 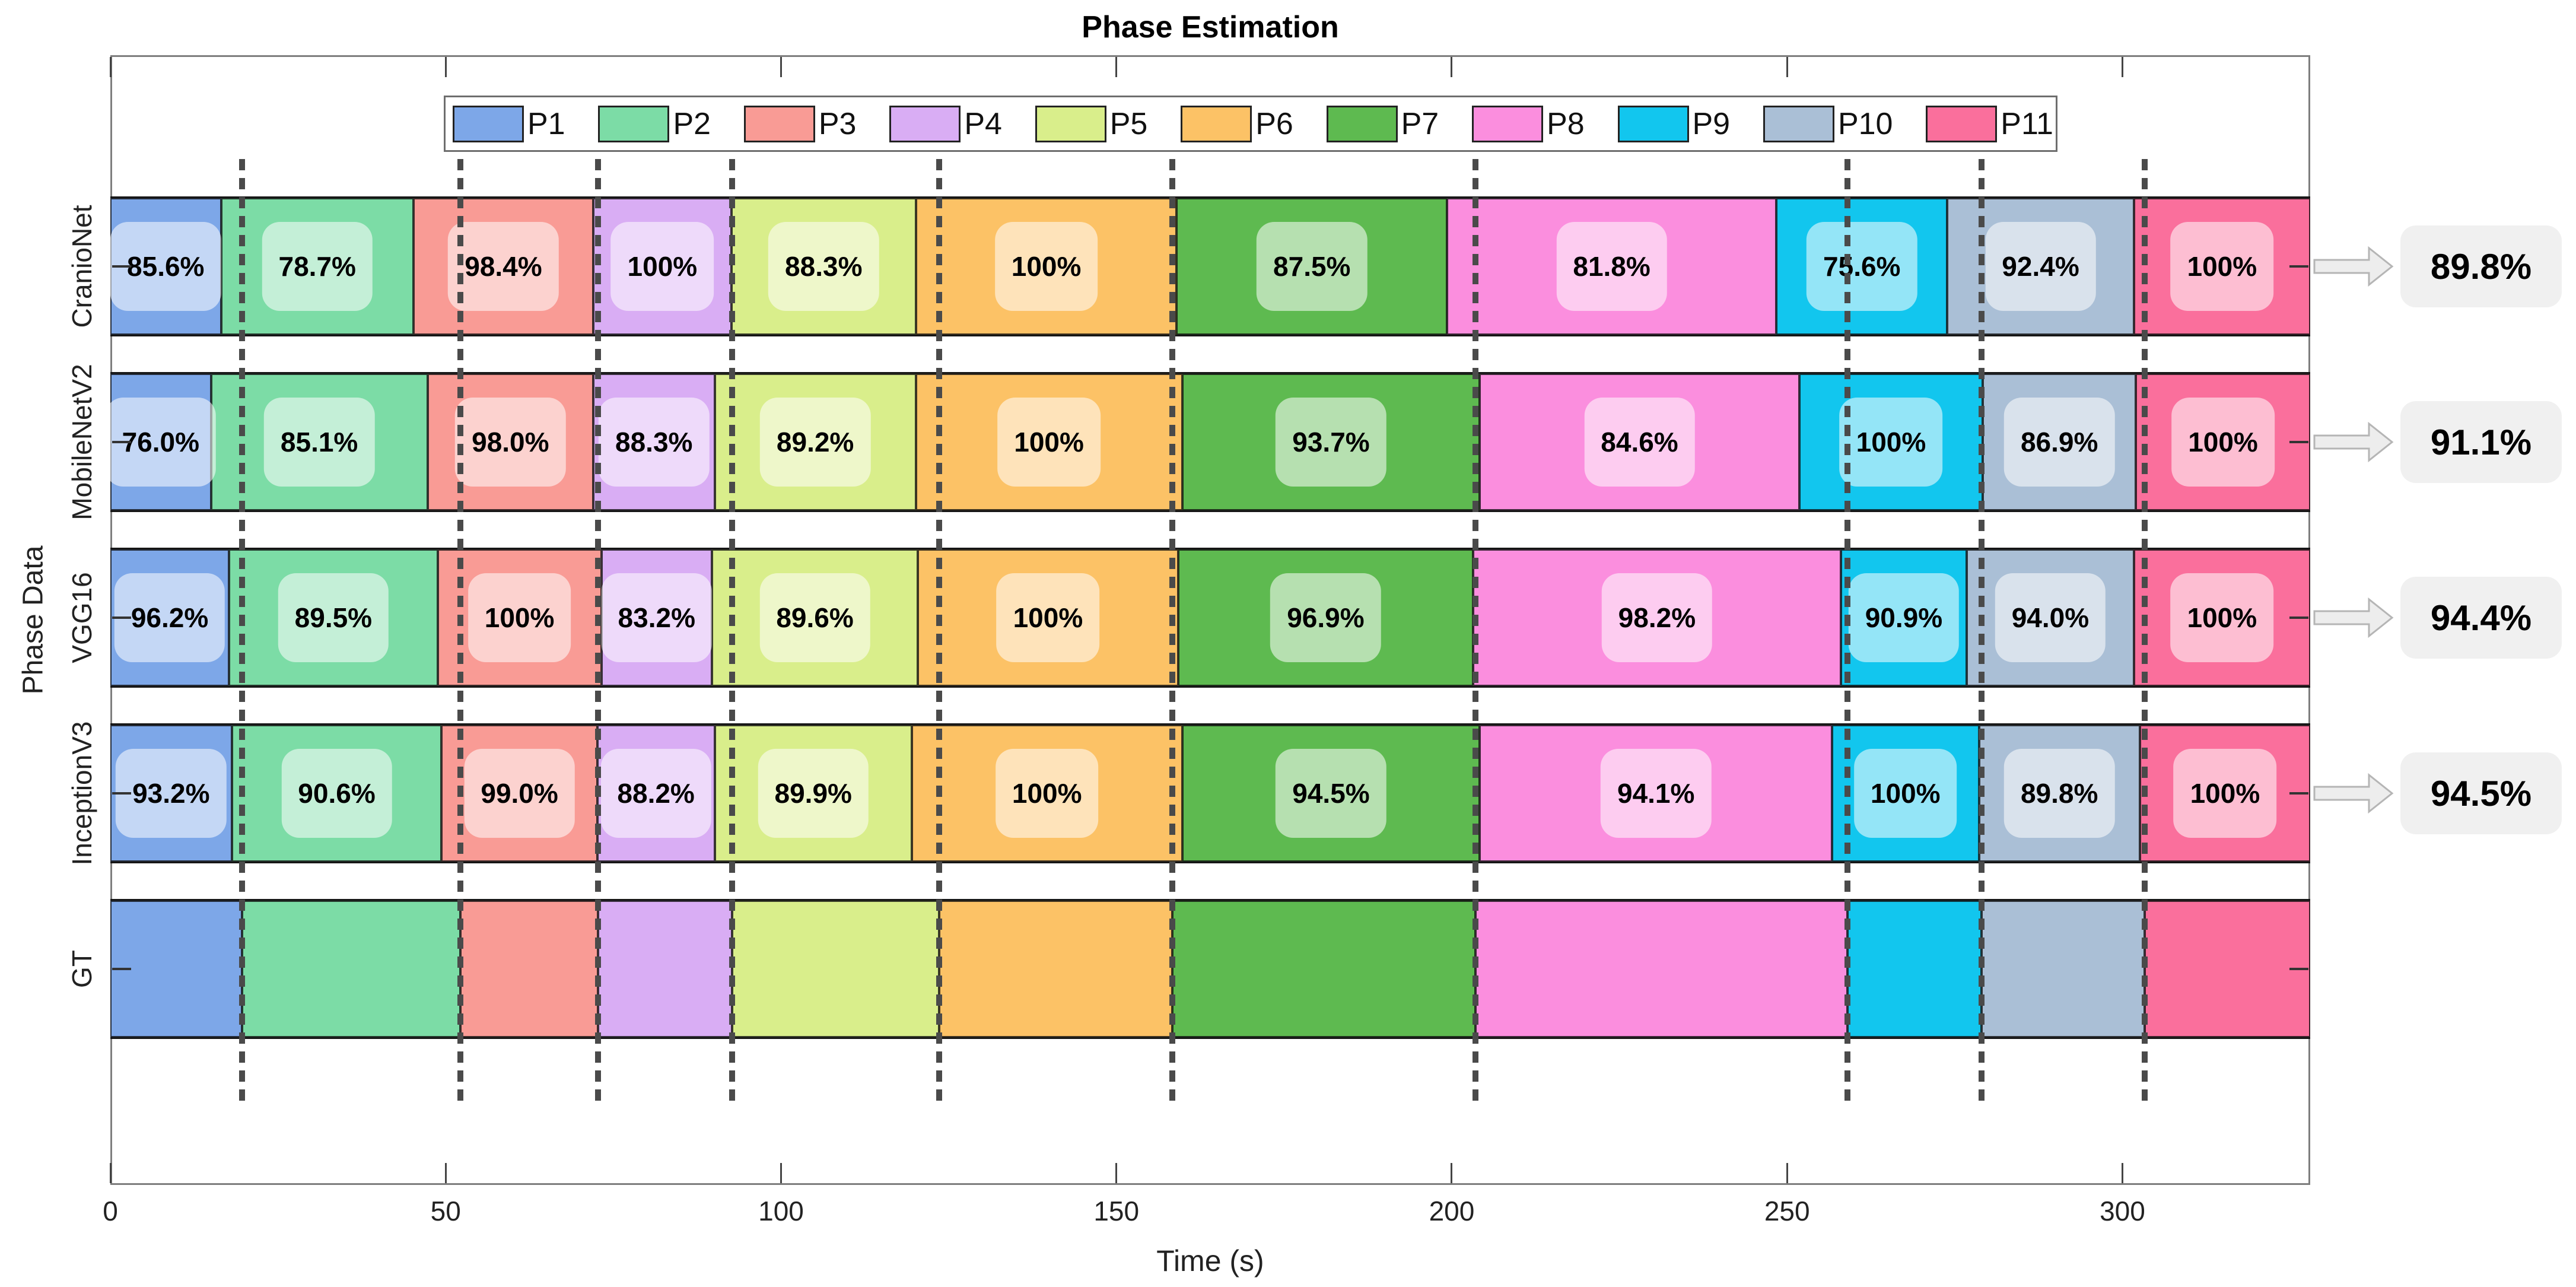 I want to click on phase-segment-p8: 84.6%, so click(x=1639, y=442).